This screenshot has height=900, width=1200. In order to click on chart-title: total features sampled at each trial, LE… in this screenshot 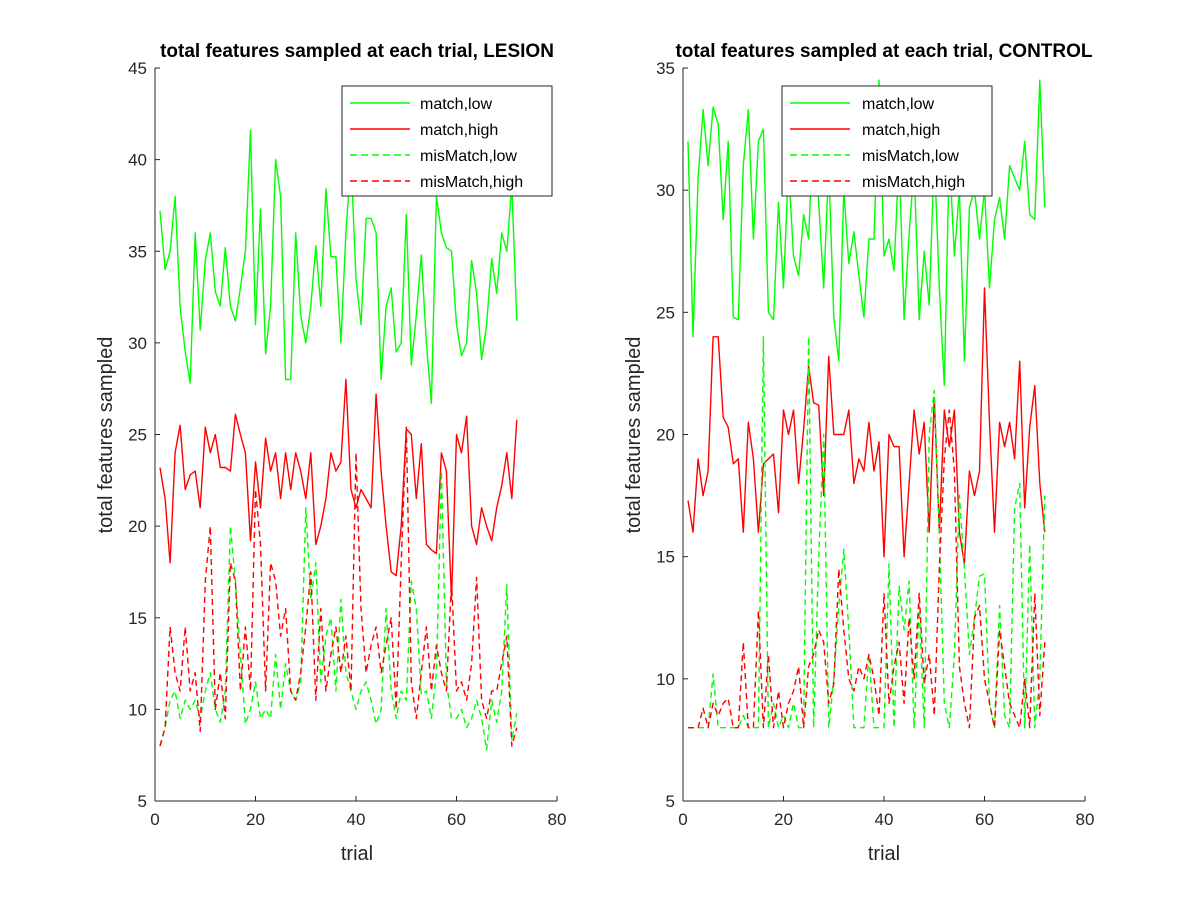, I will do `click(357, 51)`.